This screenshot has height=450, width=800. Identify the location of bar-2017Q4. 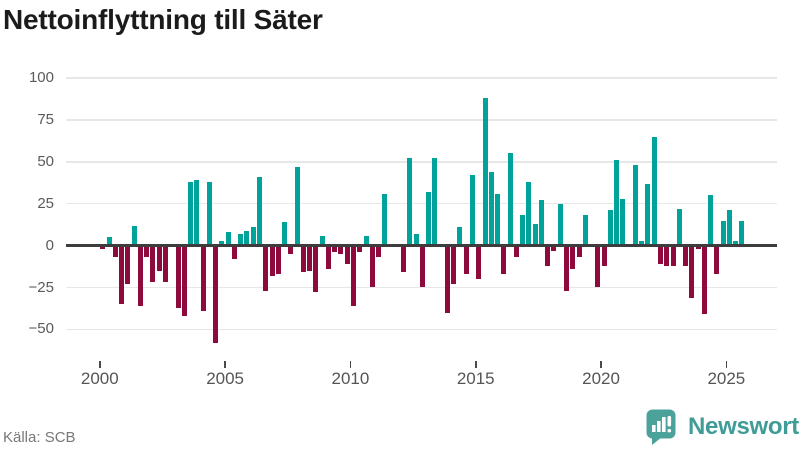
(548, 255).